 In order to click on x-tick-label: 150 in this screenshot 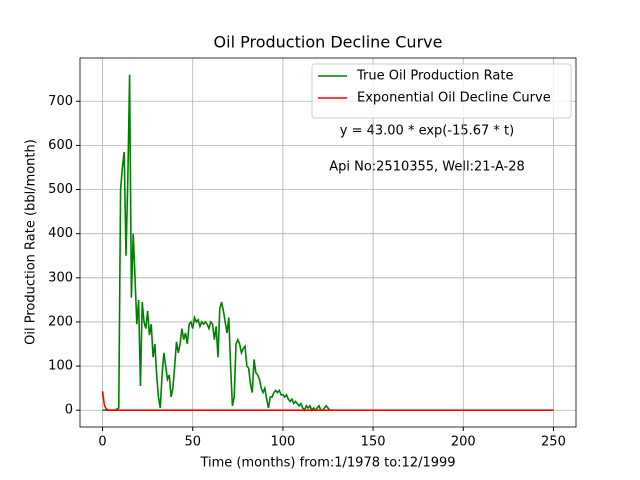, I will do `click(373, 442)`.